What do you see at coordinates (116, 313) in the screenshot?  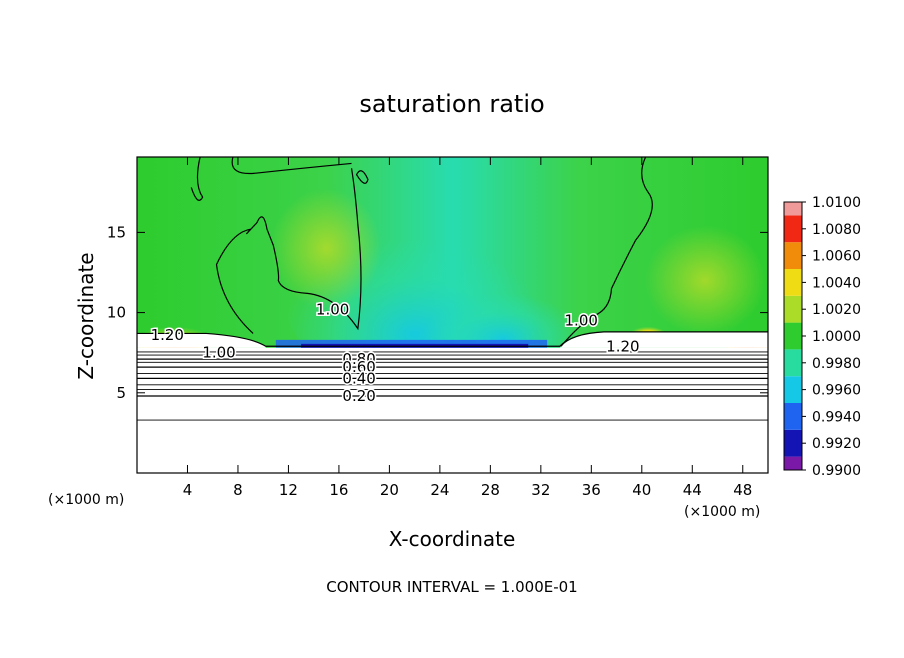 I see `y-tick-label: 10` at bounding box center [116, 313].